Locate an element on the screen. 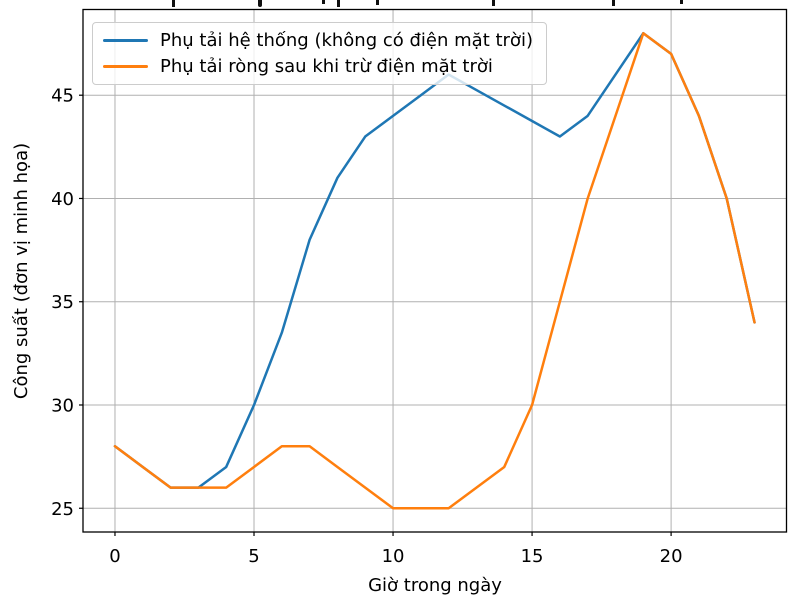  x-tick-label-20: 20 is located at coordinates (671, 556).